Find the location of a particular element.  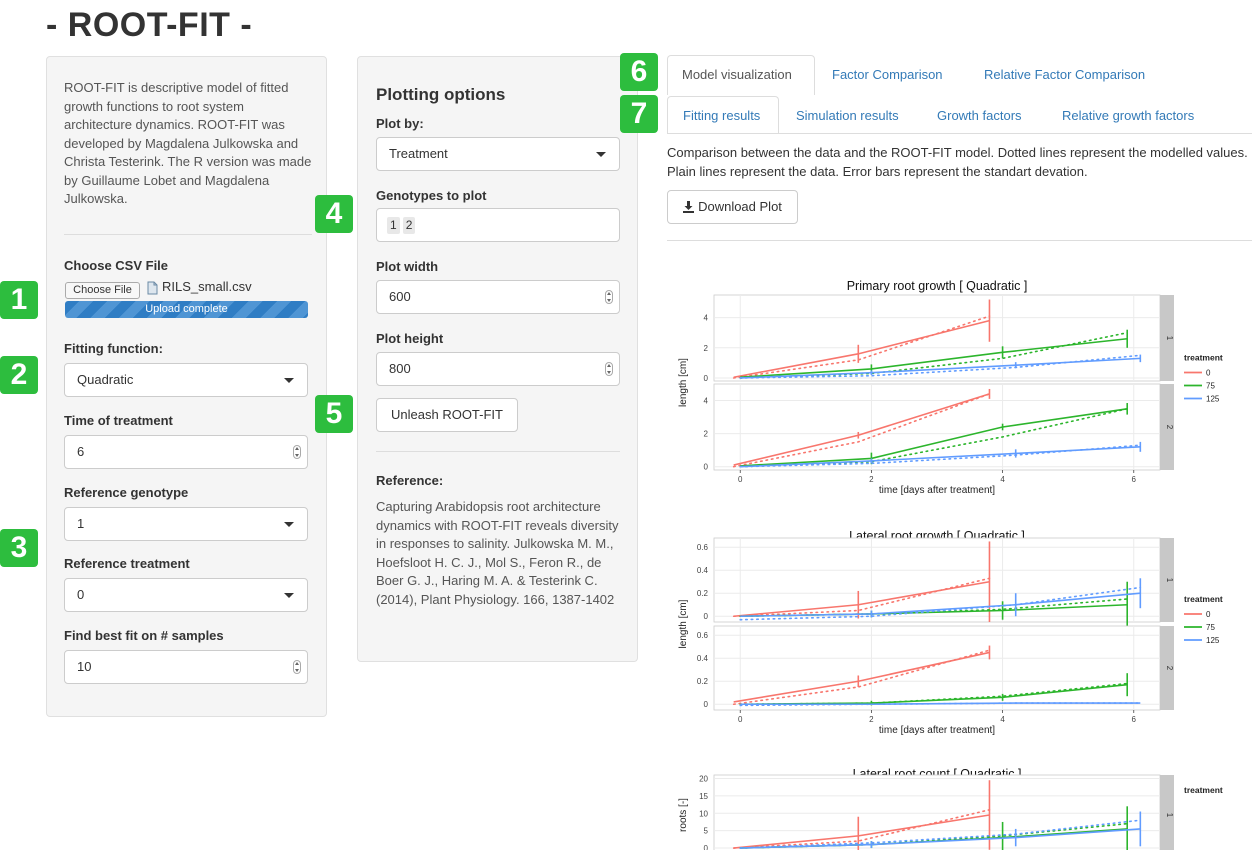

reference-treatment-select: 0 is located at coordinates (186, 595).